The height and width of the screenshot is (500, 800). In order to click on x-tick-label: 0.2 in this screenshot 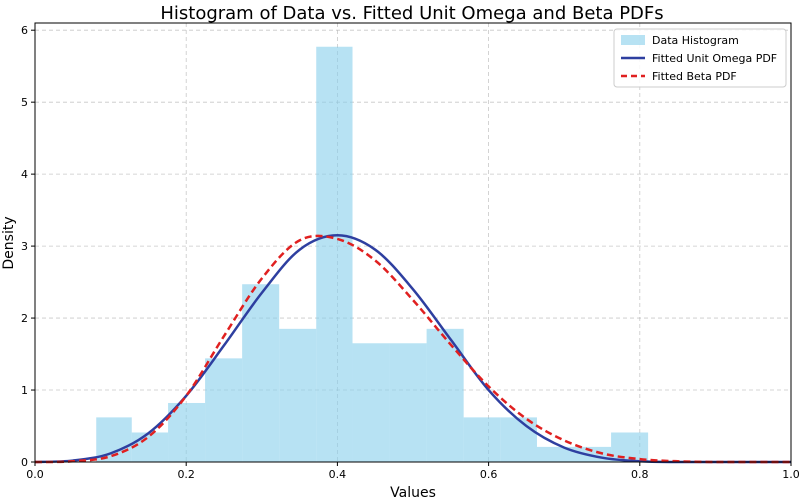, I will do `click(186, 474)`.